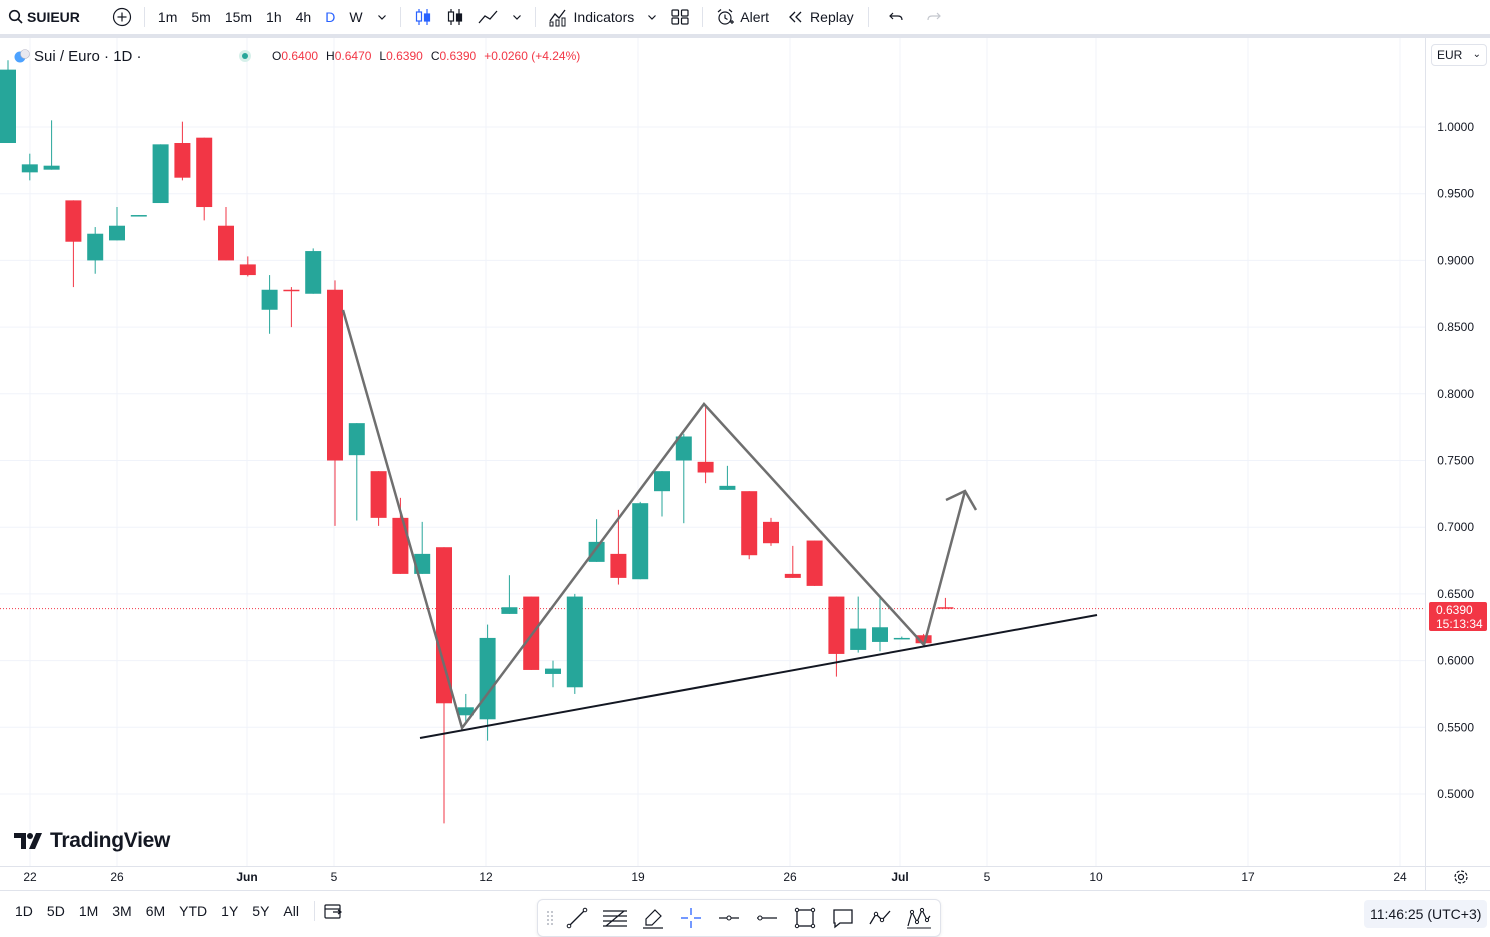 This screenshot has height=937, width=1490. What do you see at coordinates (486, 877) in the screenshot?
I see `x-tick-label: 12` at bounding box center [486, 877].